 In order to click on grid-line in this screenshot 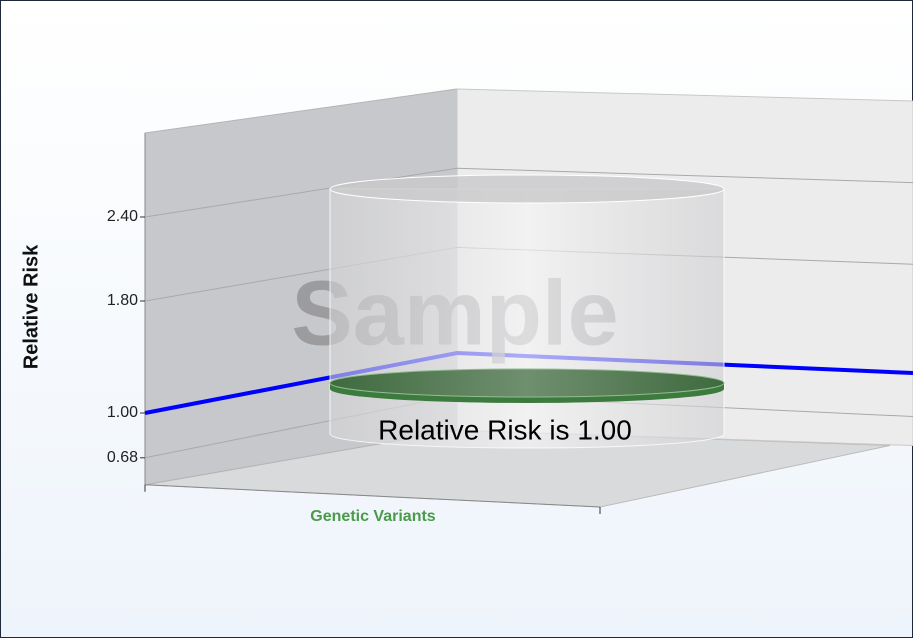, I will do `click(528, 192)`.